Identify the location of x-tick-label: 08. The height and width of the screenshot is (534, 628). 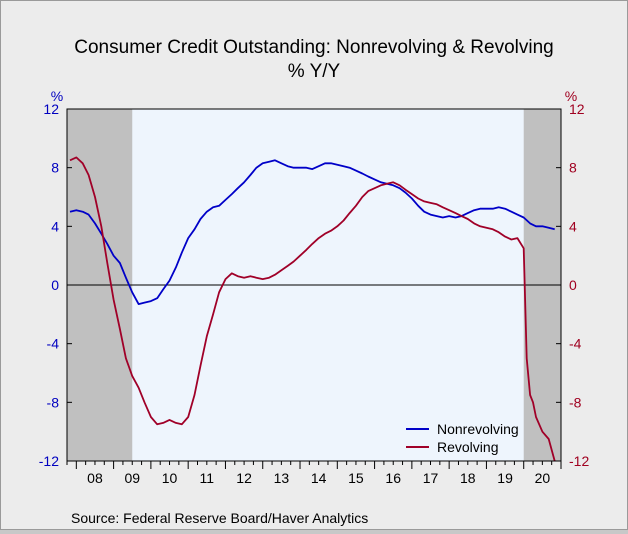
(95, 478).